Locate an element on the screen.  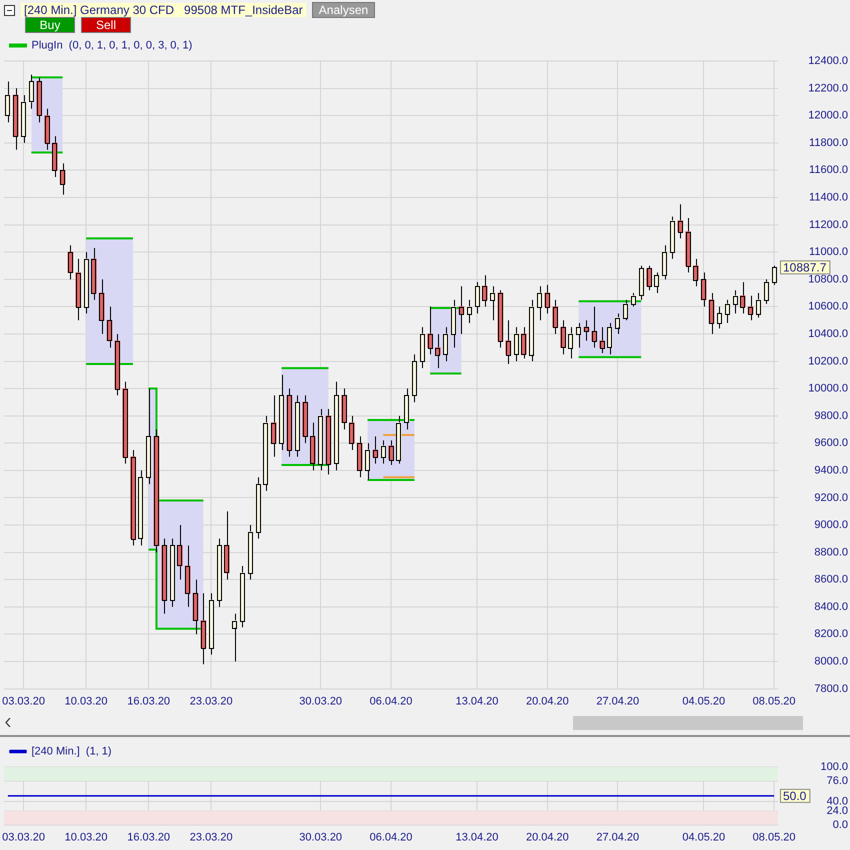
y-tick-label: 11000.0 is located at coordinates (828, 252).